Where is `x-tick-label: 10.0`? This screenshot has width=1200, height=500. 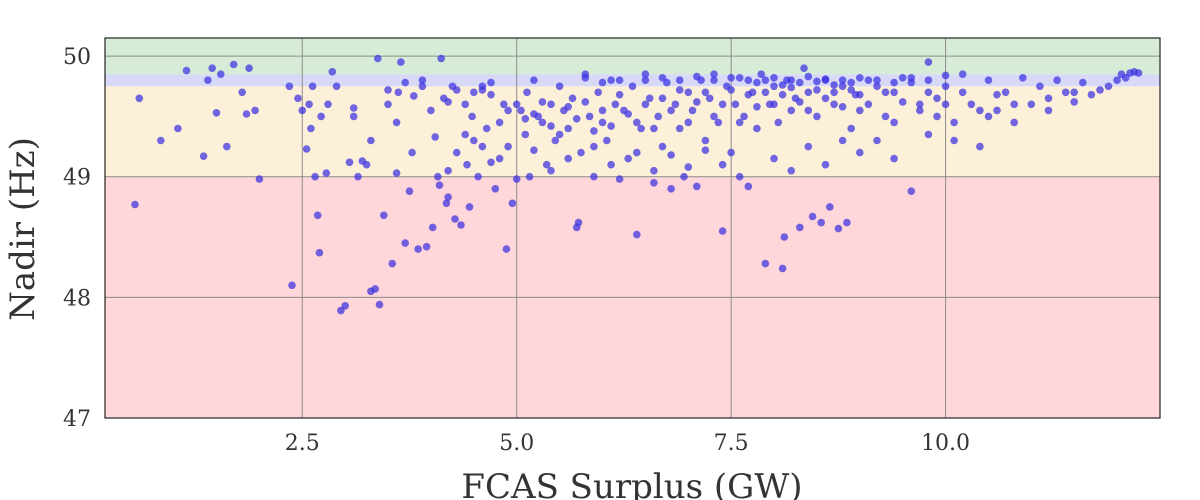 x-tick-label: 10.0 is located at coordinates (945, 443).